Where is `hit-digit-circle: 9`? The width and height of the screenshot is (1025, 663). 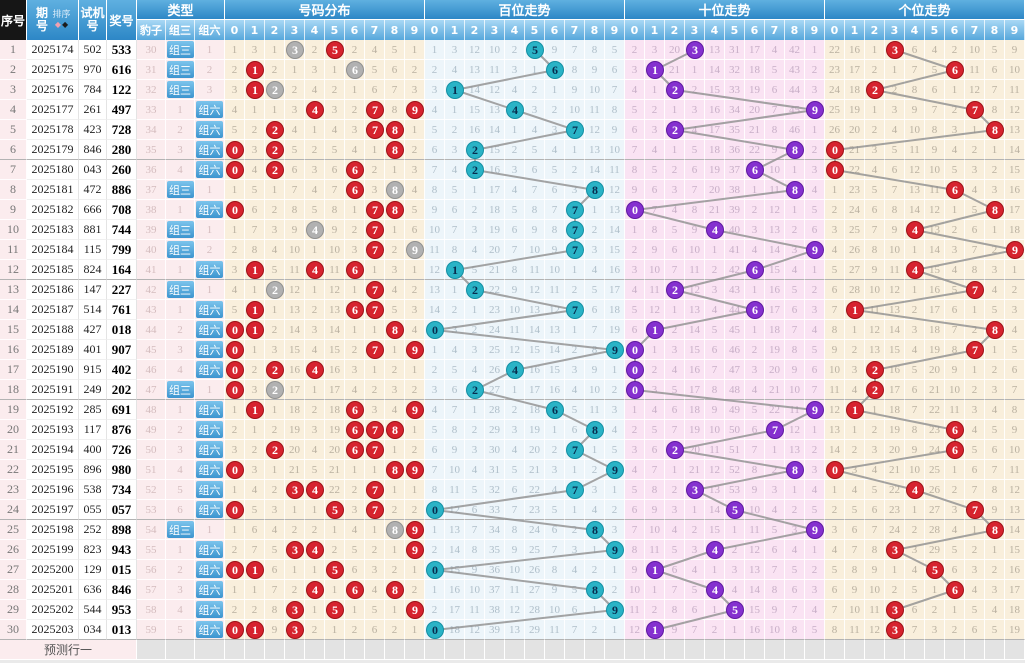
hit-digit-circle: 9 is located at coordinates (415, 550).